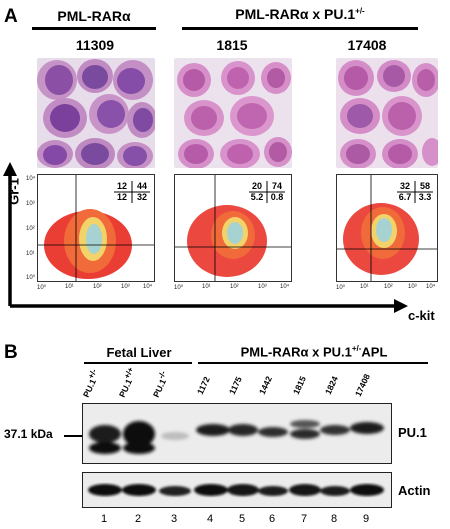 Image resolution: width=450 pixels, height=529 pixels. What do you see at coordinates (242, 519) in the screenshot?
I see `lane-number-5: 5` at bounding box center [242, 519].